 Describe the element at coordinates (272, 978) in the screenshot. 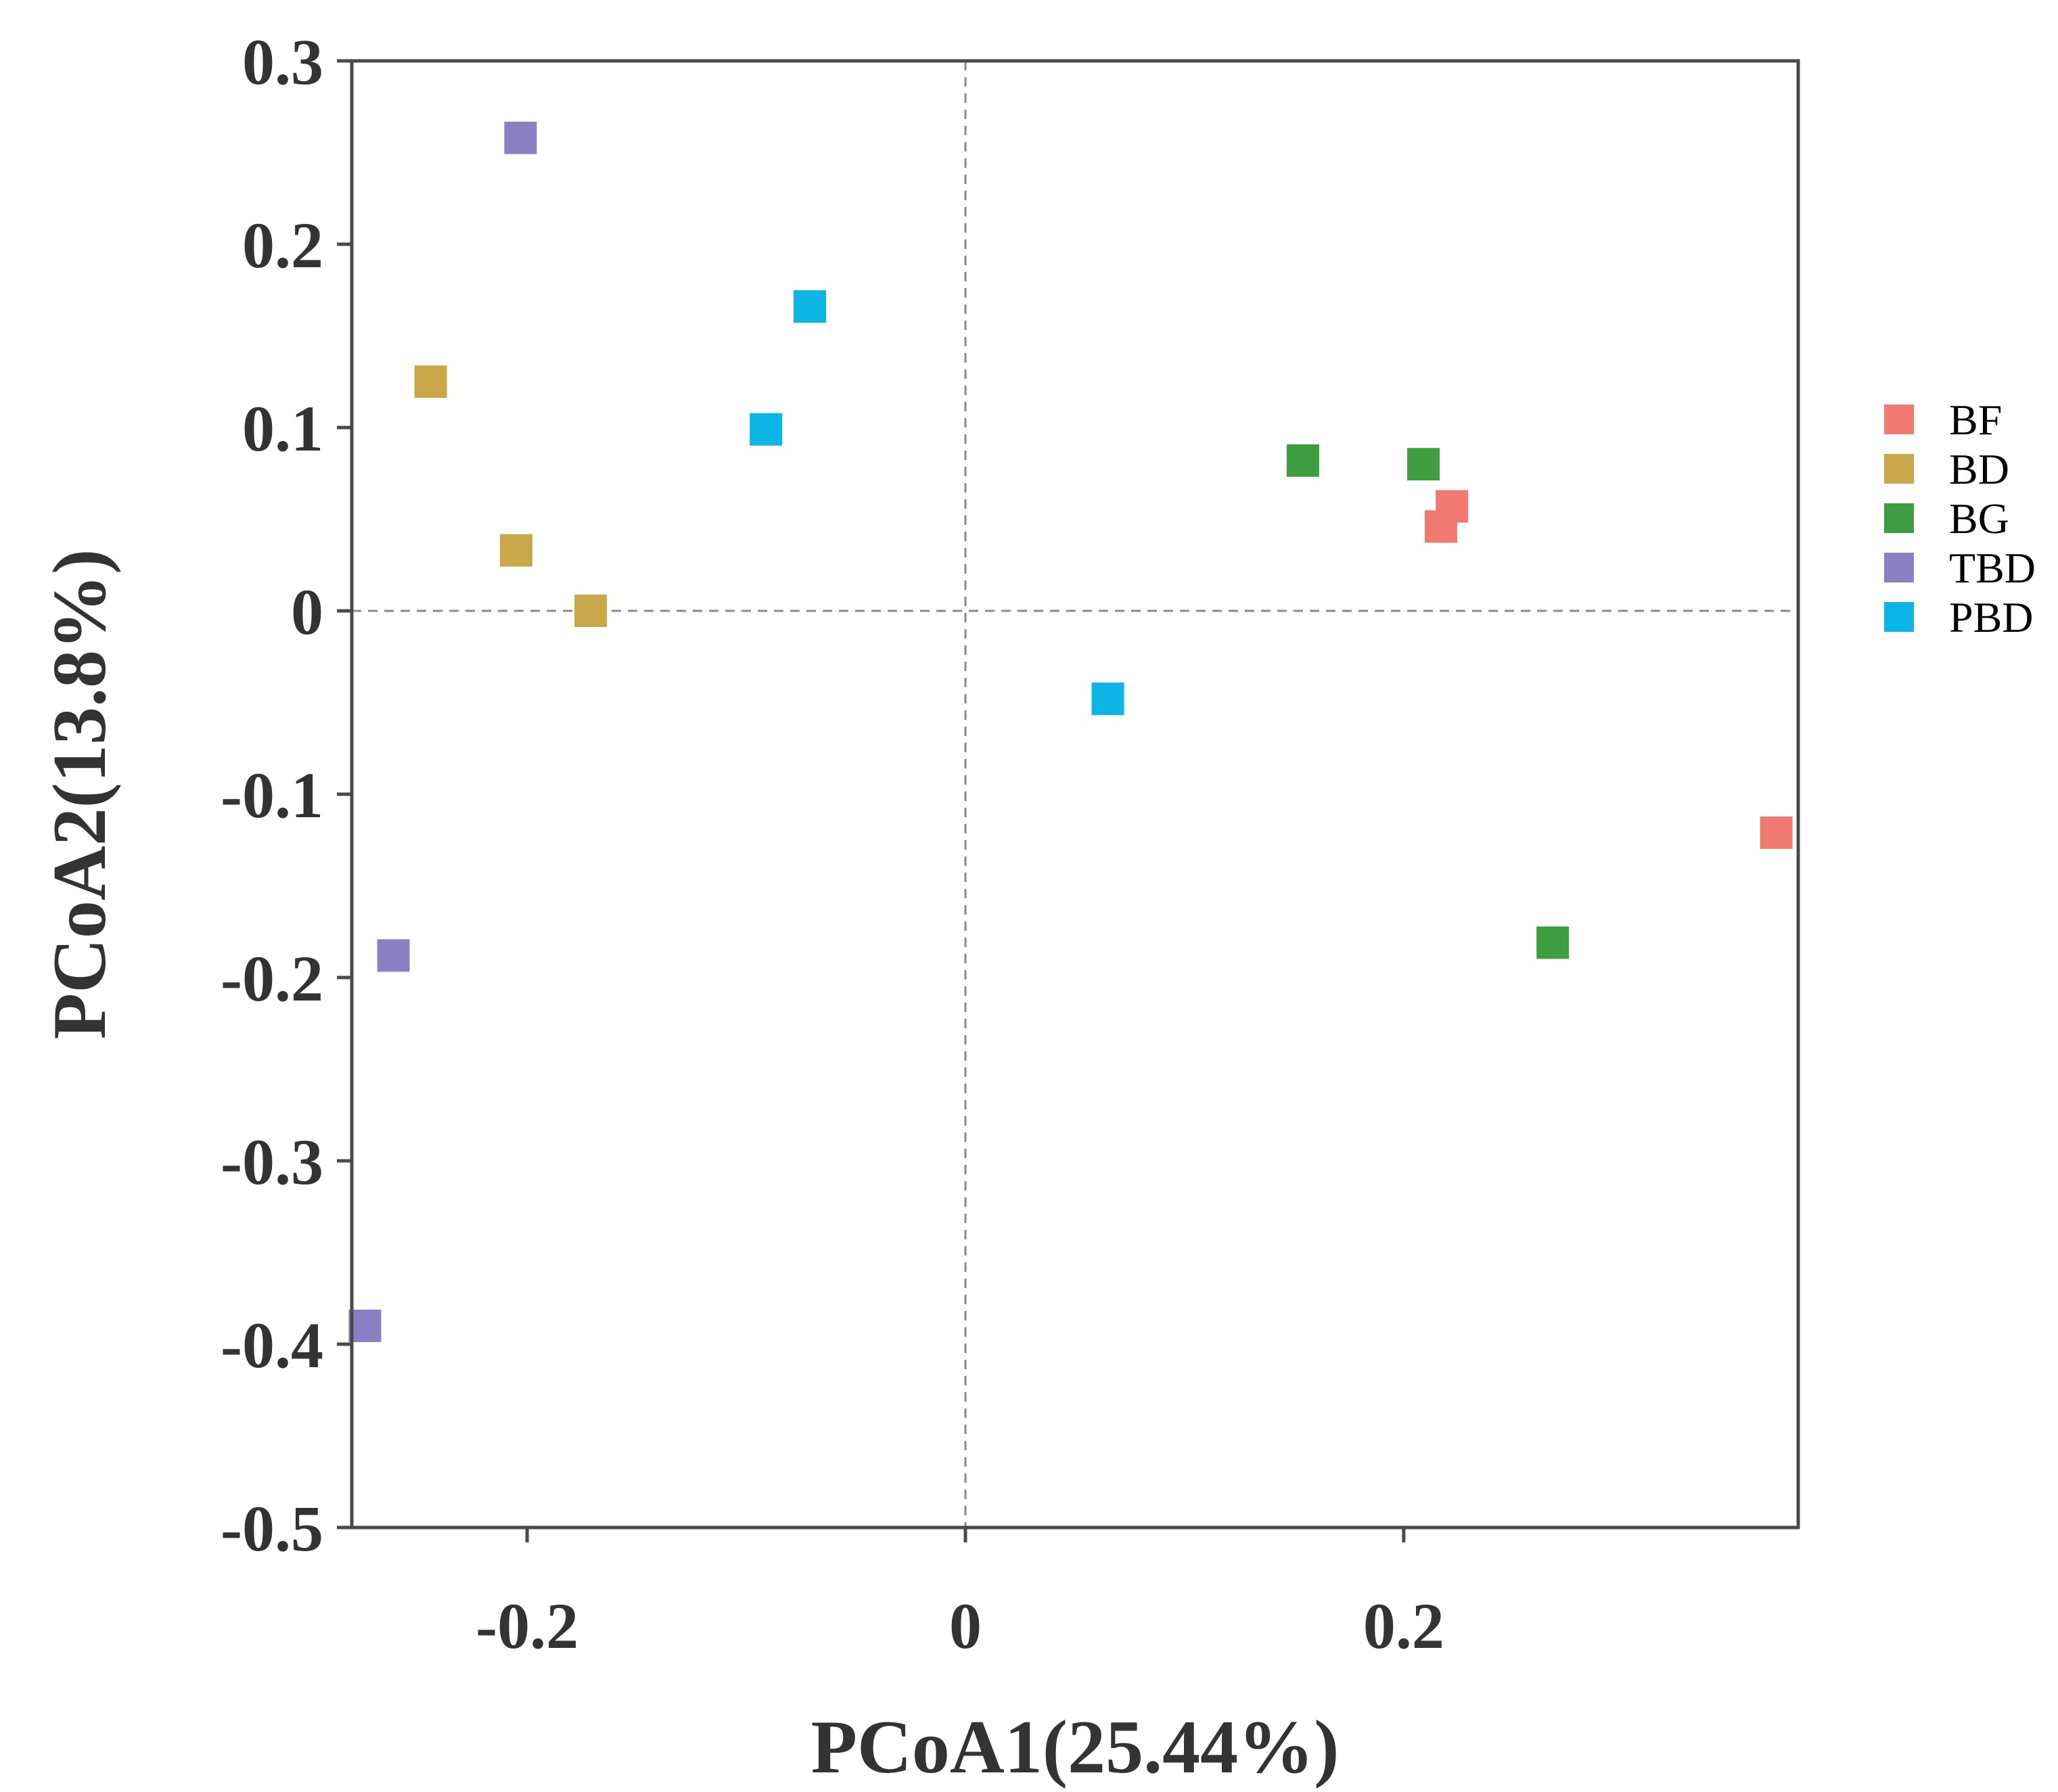

I see `y-tick-label: -0.2` at that location.